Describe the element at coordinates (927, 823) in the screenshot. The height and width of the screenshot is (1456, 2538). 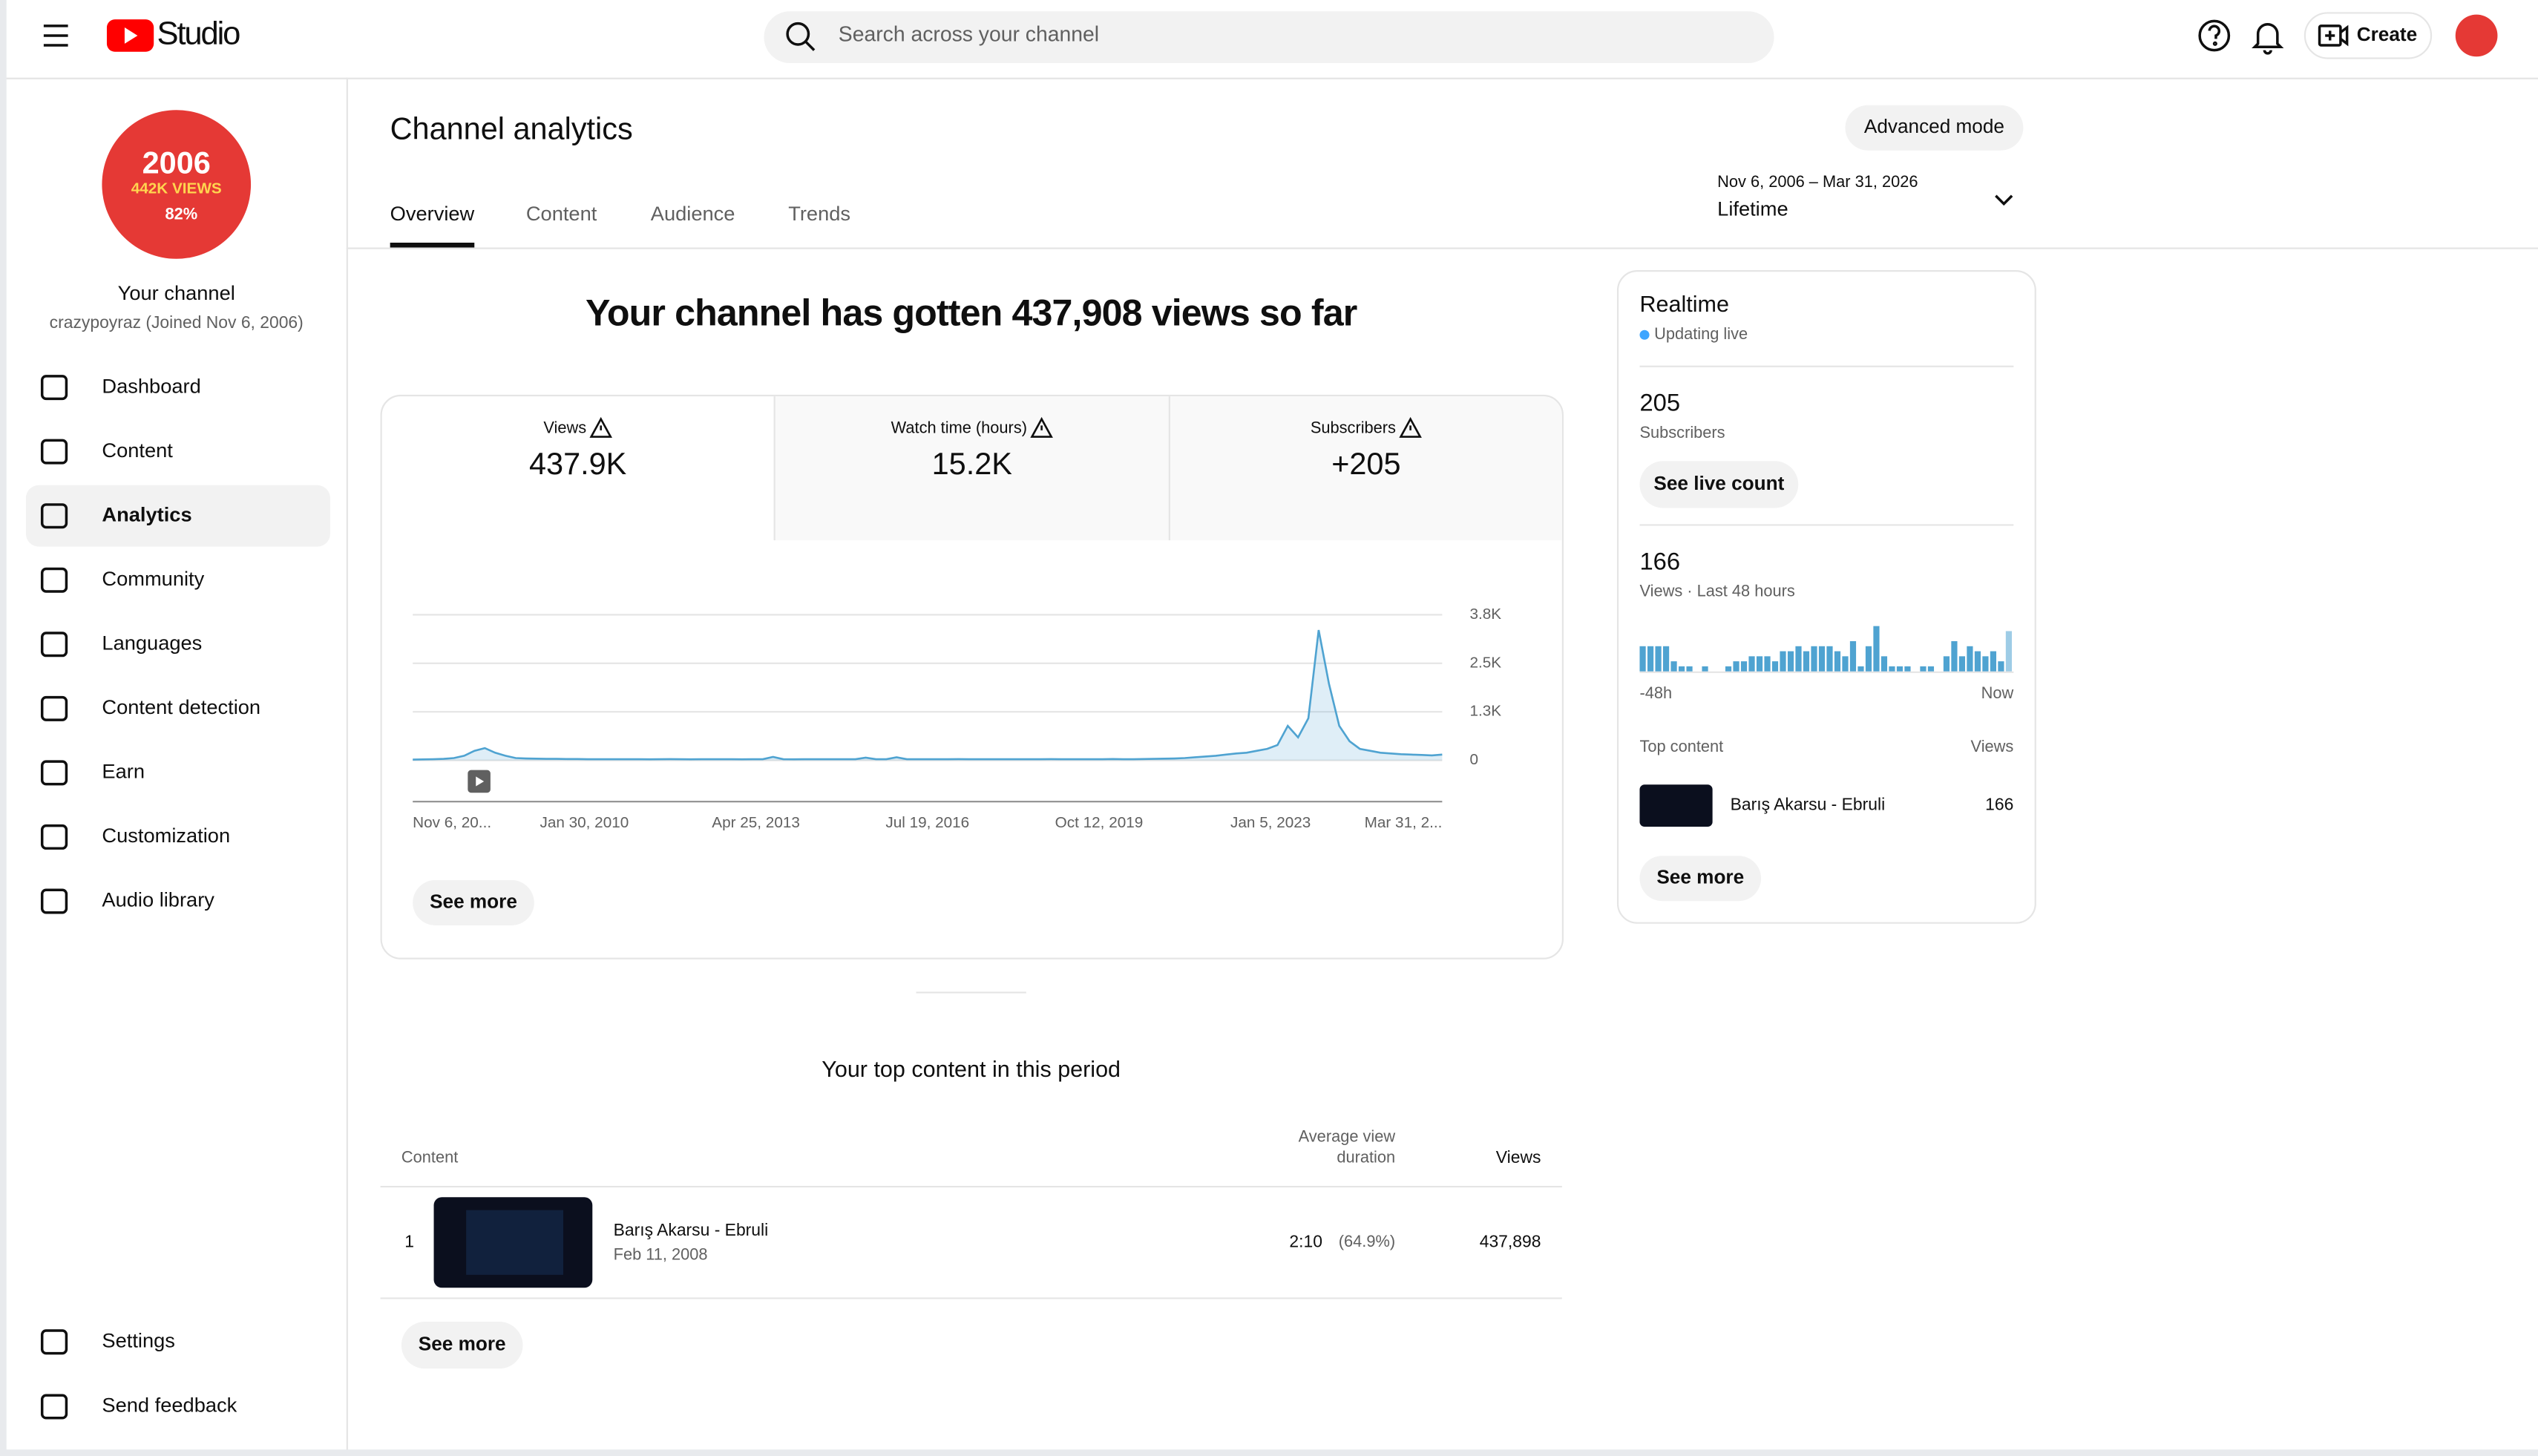
I see `x-tick-label: Jul 19, 2016` at that location.